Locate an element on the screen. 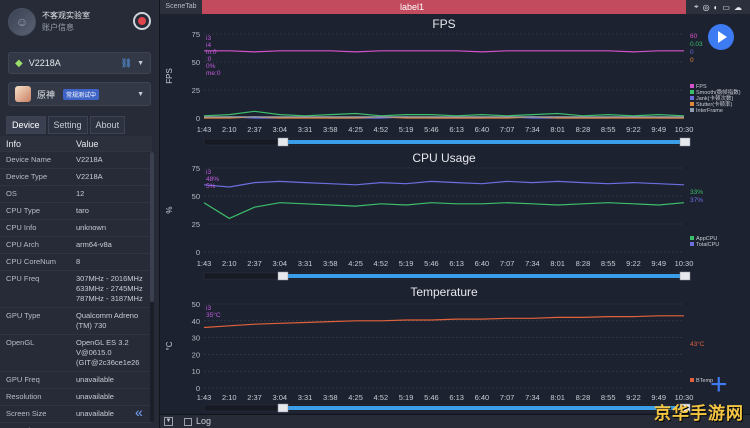  legend-entry: Smooth(稳帧指数) is located at coordinates (718, 92).